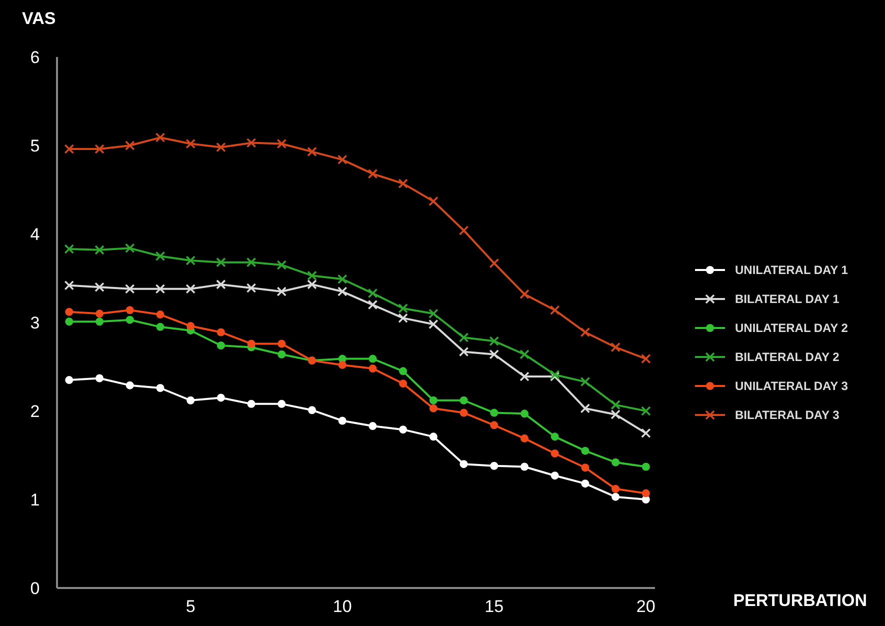 The image size is (885, 626). What do you see at coordinates (494, 606) in the screenshot?
I see `x-tick-label: 15` at bounding box center [494, 606].